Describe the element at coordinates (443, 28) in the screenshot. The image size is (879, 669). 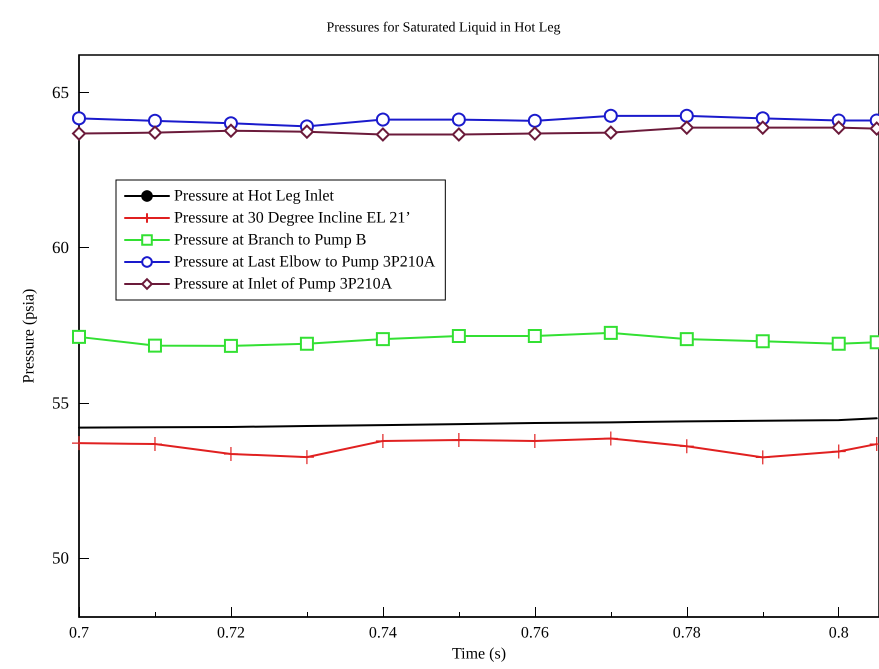
I see `chart-title: Pressures for Saturated Liquid in Hot Leg` at that location.